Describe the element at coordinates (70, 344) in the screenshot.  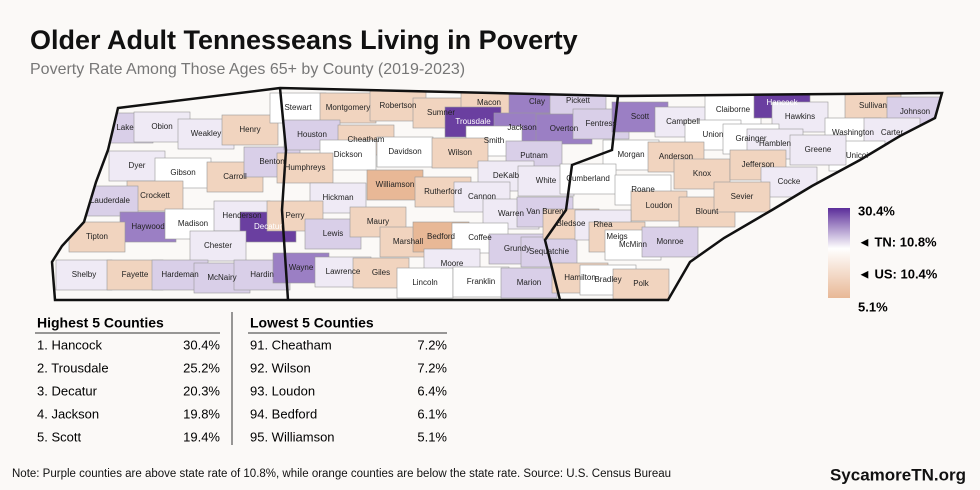
I see `row-name: 1. Hancock` at that location.